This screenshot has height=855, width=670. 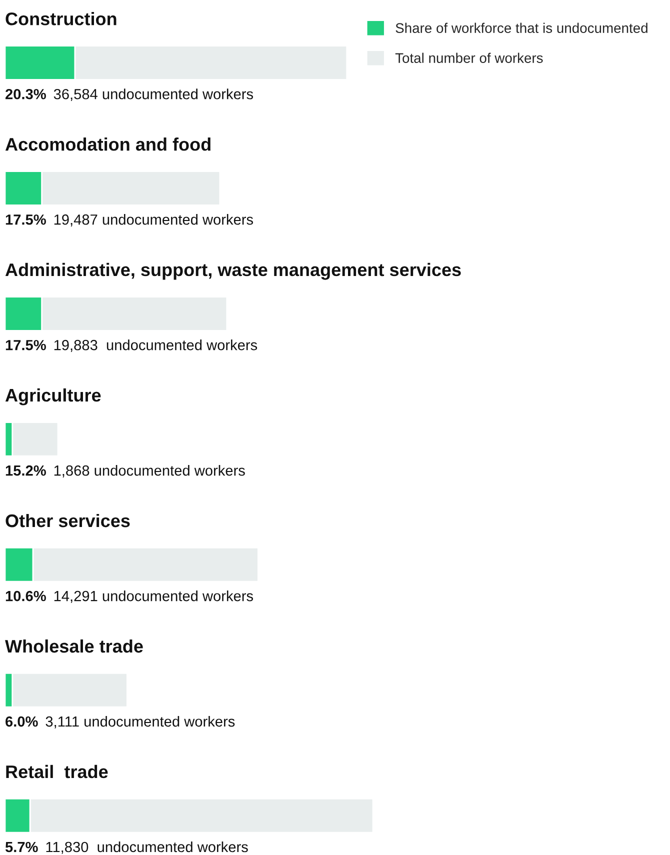 I want to click on y-tick-label: Construction, so click(x=61, y=19).